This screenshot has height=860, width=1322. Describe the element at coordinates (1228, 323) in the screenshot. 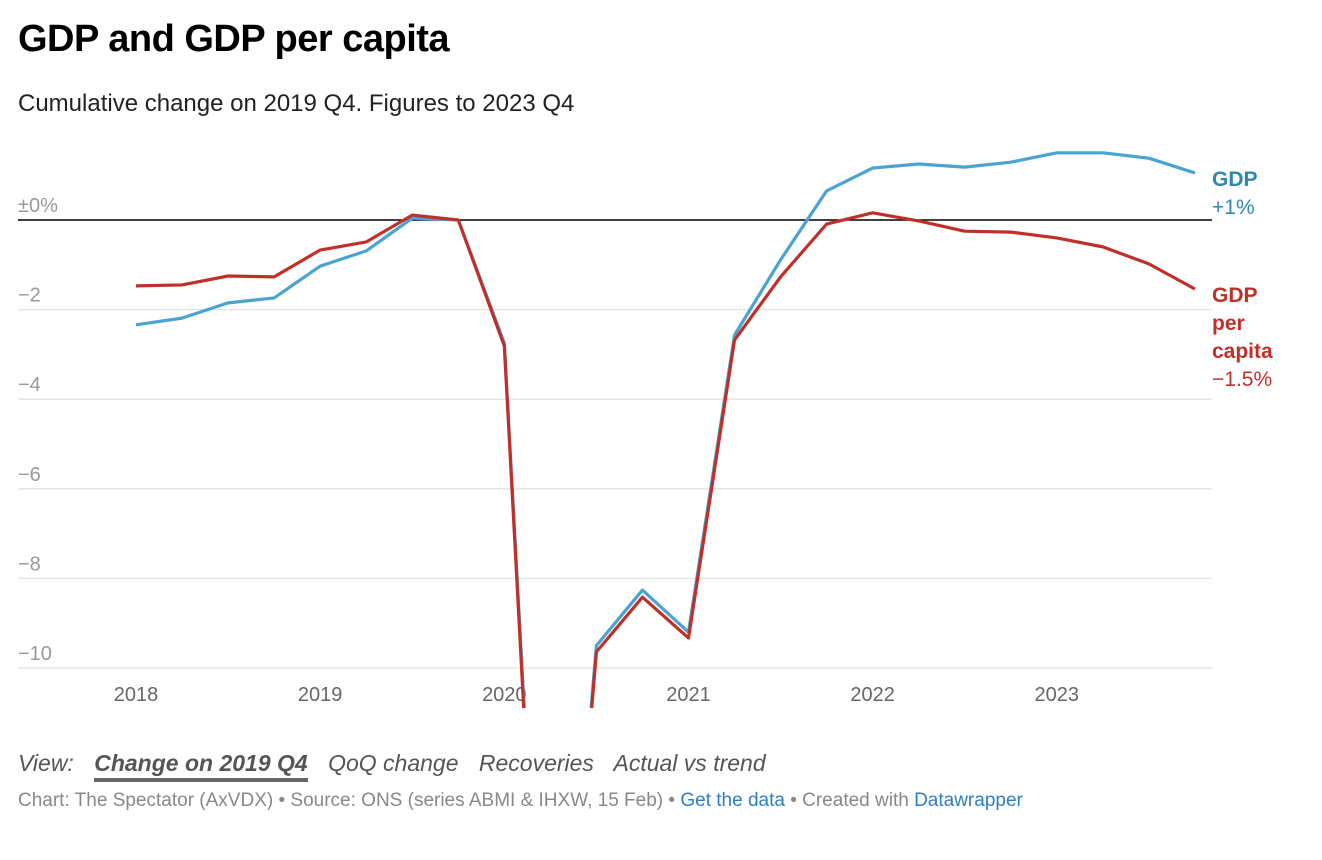

I see `series-name-label: per` at that location.